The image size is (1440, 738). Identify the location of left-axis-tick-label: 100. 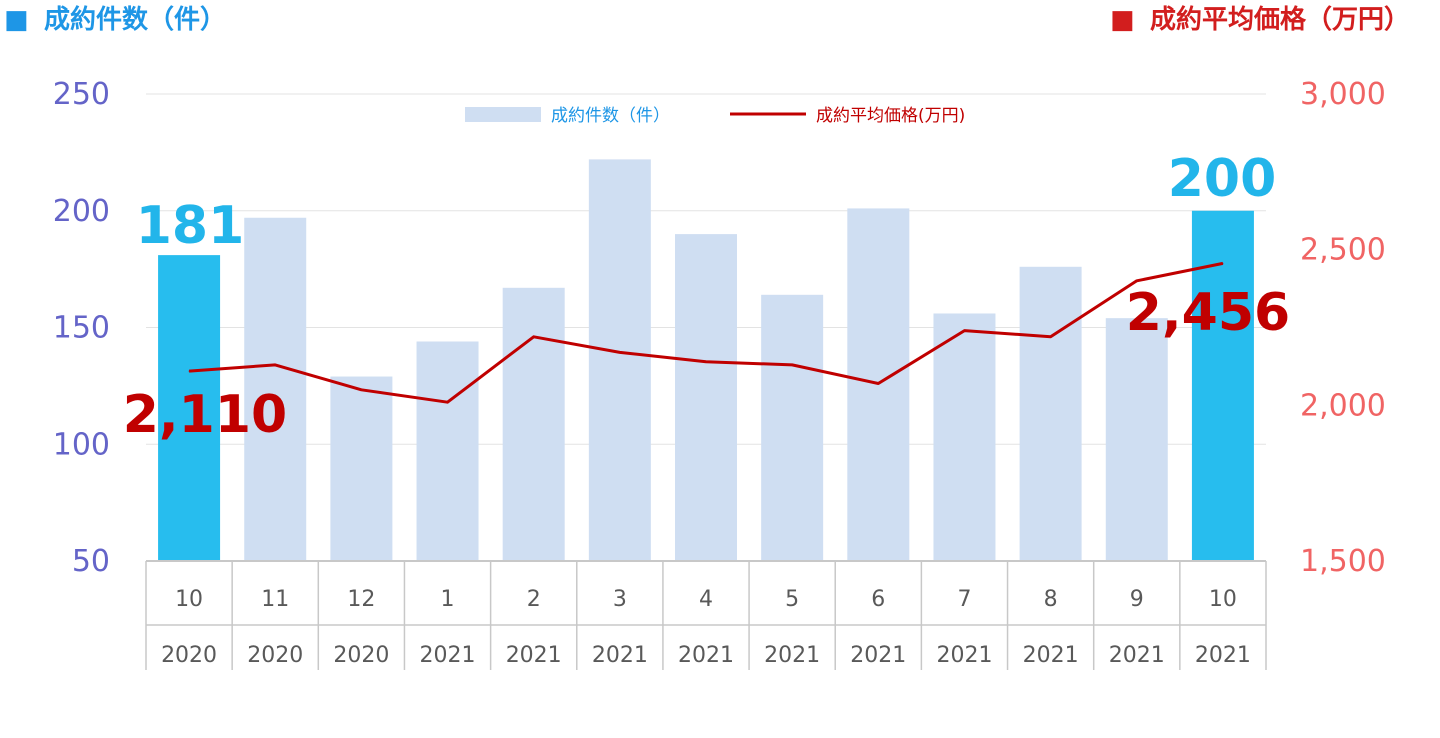
(81, 444).